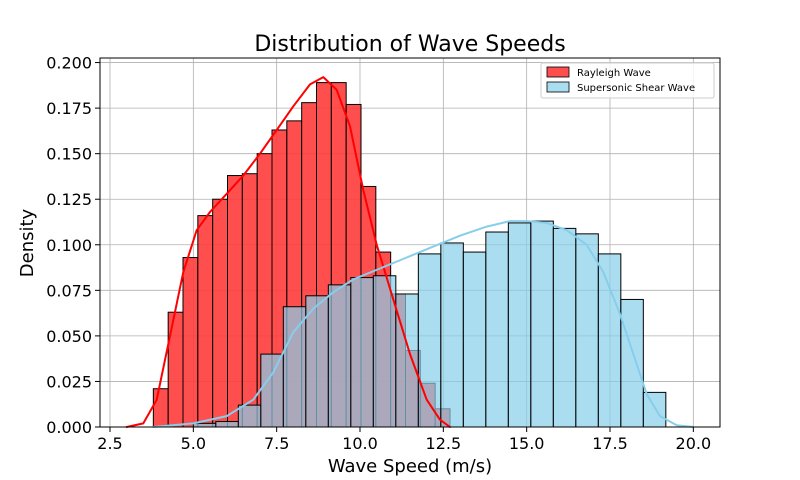  What do you see at coordinates (610, 443) in the screenshot?
I see `x-tick-label: 17.5` at bounding box center [610, 443].